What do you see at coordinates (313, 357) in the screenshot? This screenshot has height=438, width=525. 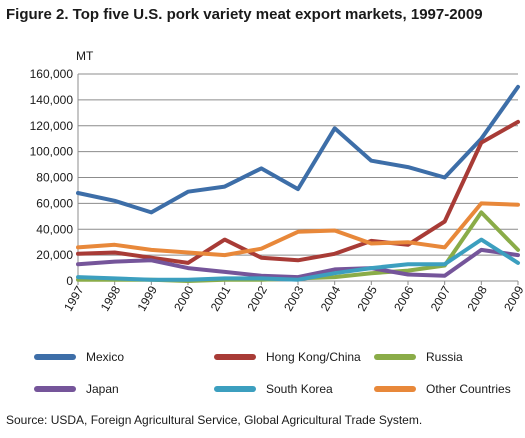 I see `legend-label: Hong Kong/China` at bounding box center [313, 357].